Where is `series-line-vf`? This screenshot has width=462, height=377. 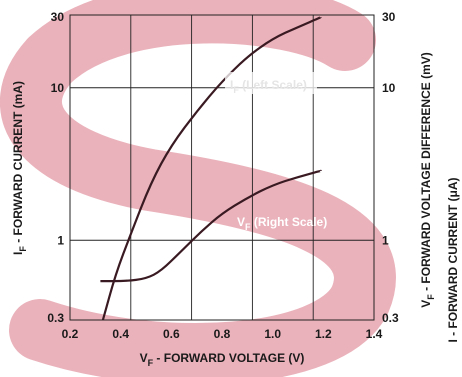
series-line-vf is located at coordinates (211, 226).